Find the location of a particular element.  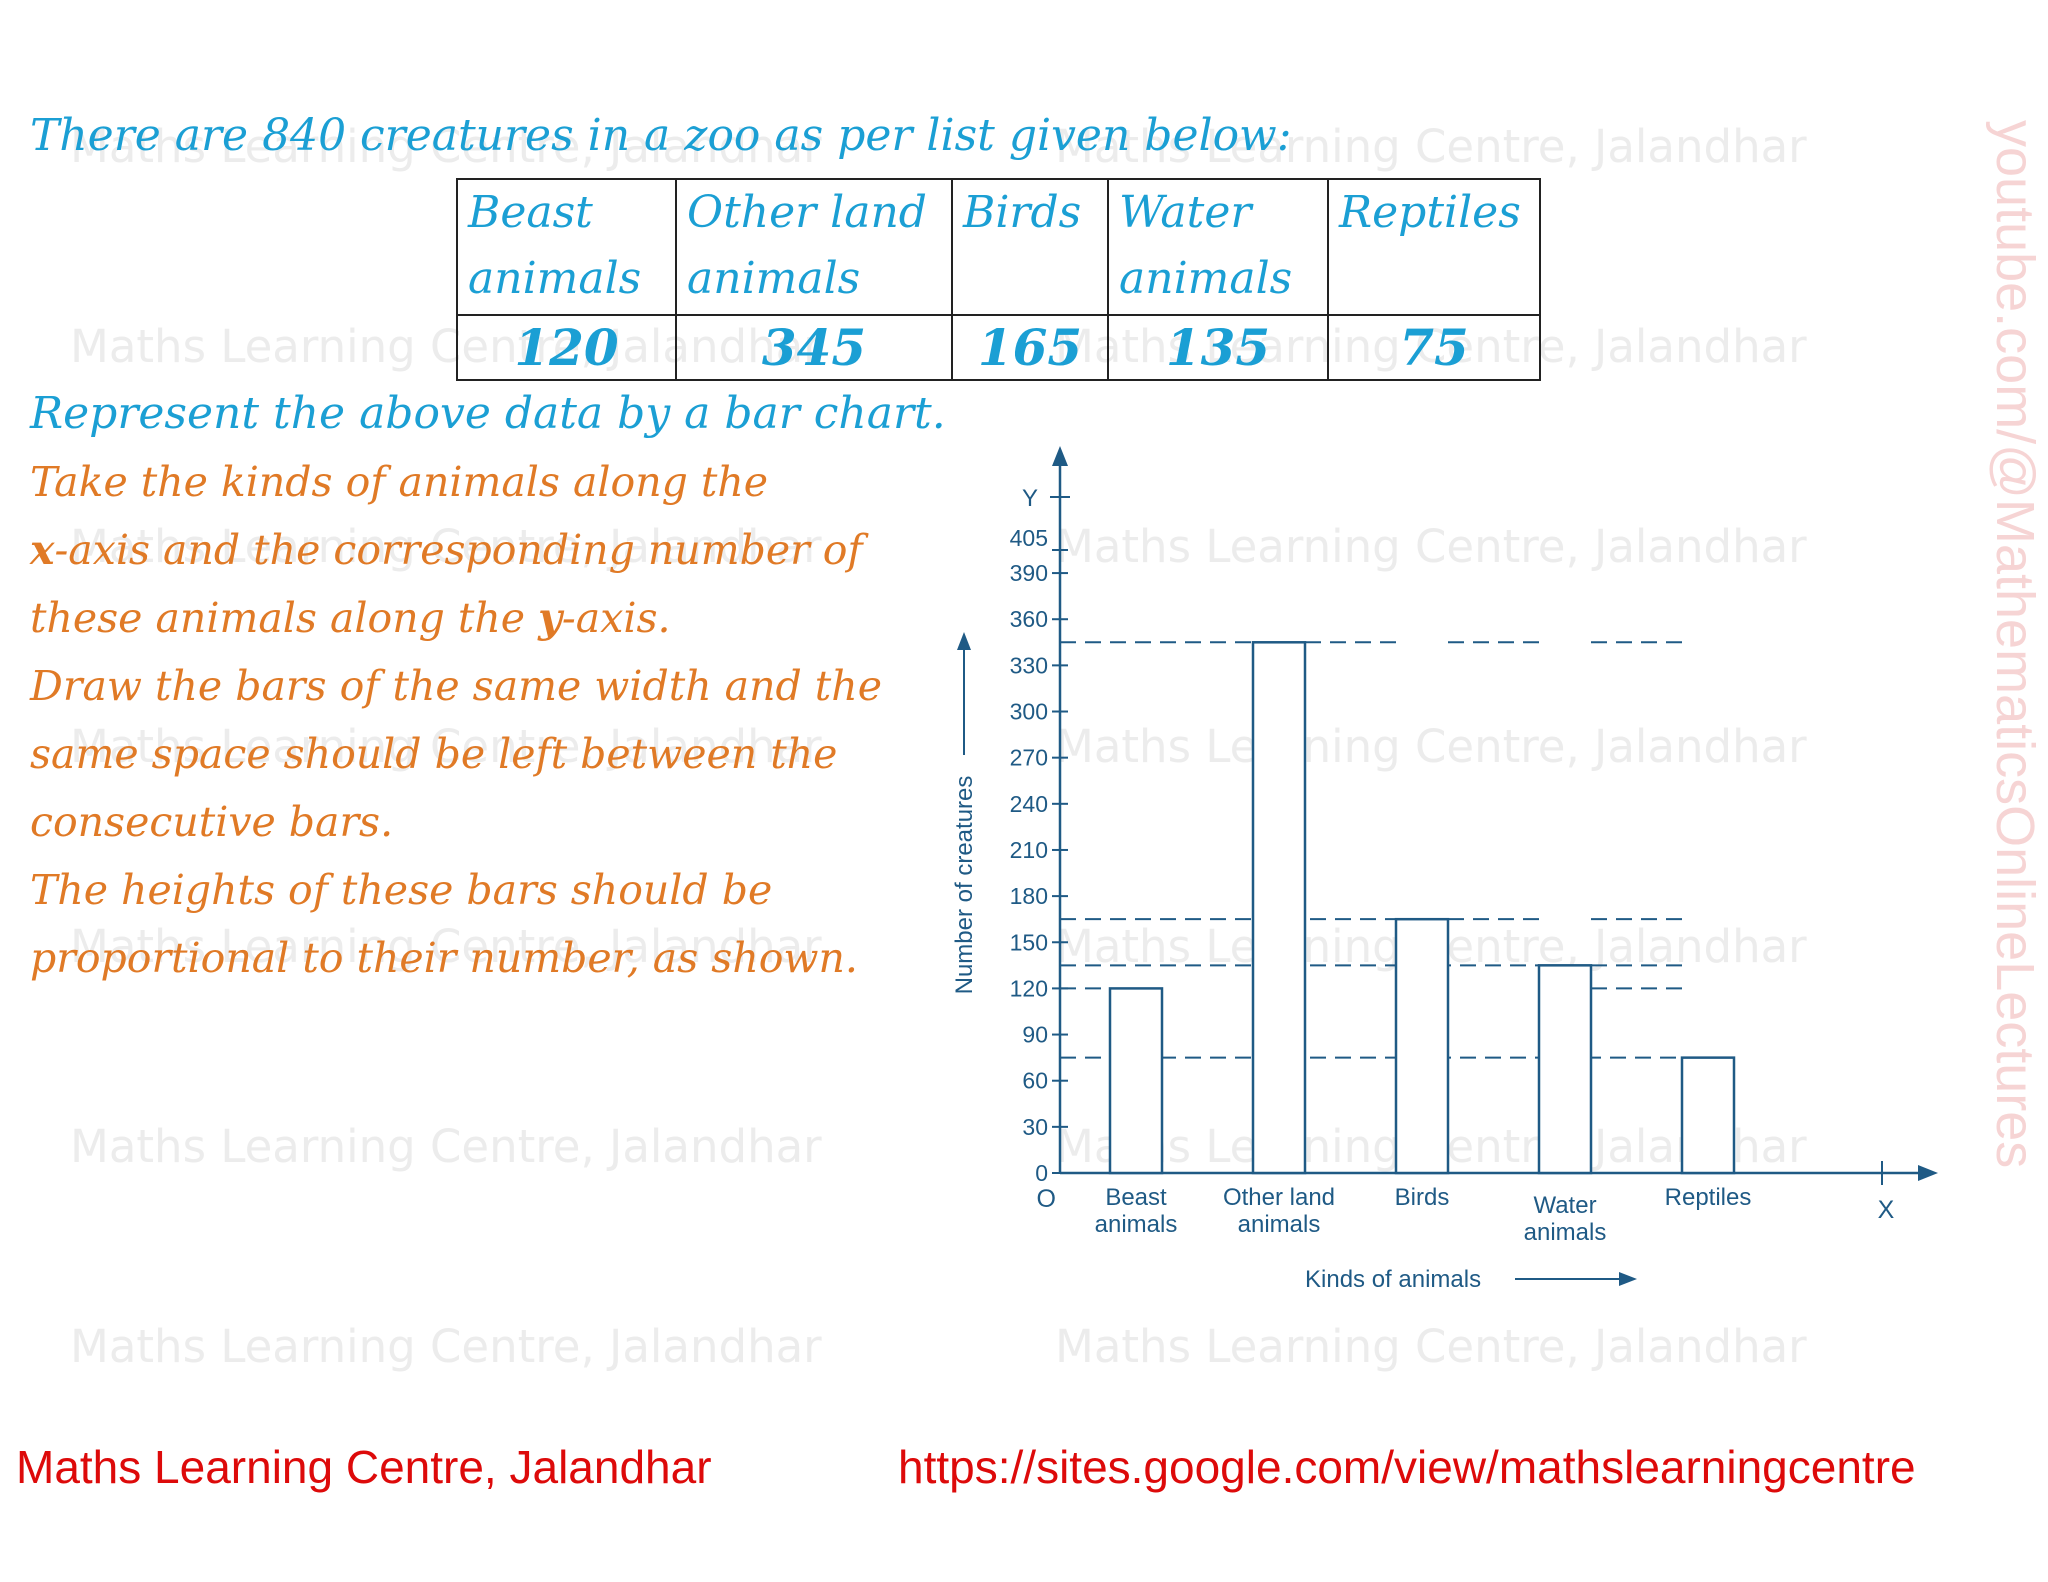

table-header-cell: Beast animals is located at coordinates (566, 247).